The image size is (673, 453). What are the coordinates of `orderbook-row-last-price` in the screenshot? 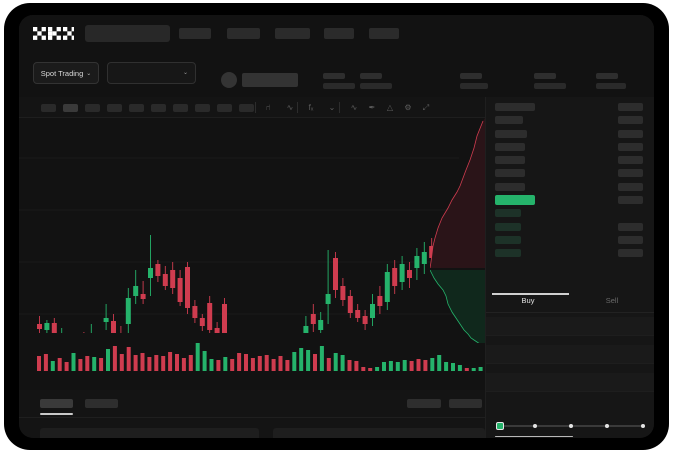 It's located at (570, 200).